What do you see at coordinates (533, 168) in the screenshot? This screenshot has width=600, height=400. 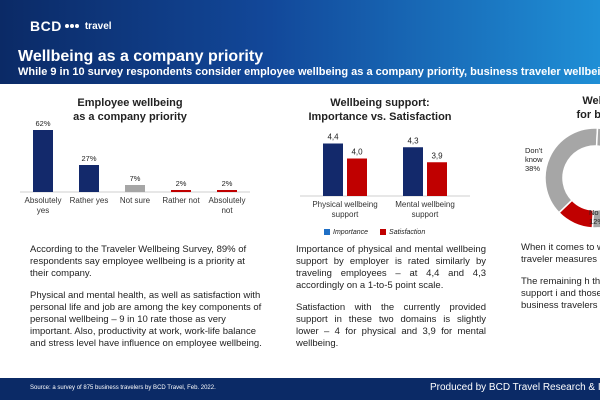 I see `pie-label-dont-know-pct: 38%` at bounding box center [533, 168].